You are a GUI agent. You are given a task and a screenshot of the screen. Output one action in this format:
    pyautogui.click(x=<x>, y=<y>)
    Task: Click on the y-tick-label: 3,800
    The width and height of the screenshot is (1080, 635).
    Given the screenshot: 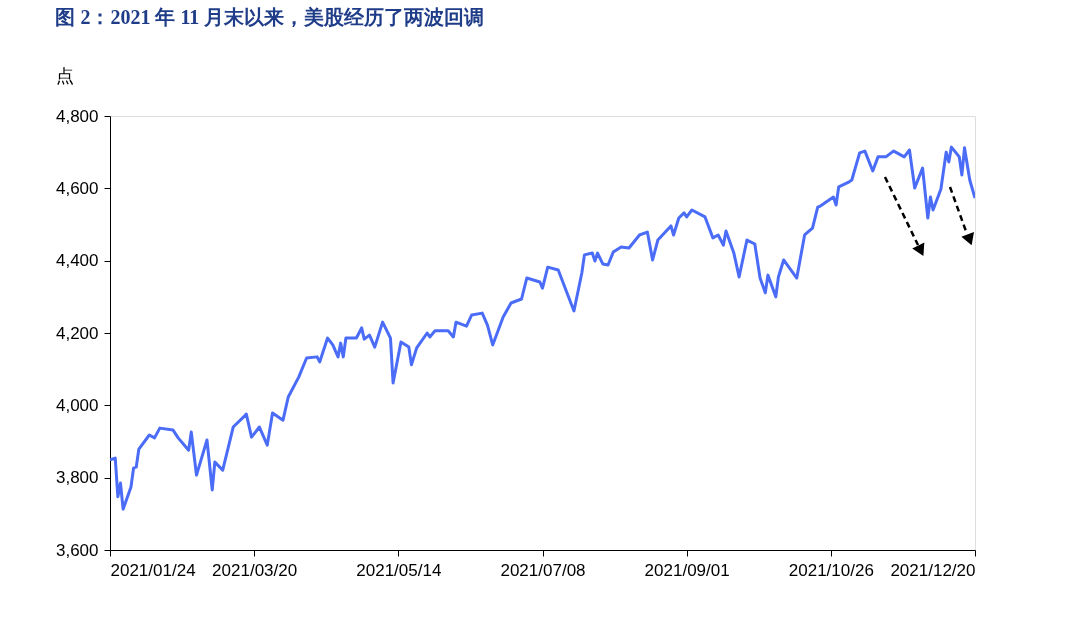 What is the action you would take?
    pyautogui.click(x=77, y=478)
    